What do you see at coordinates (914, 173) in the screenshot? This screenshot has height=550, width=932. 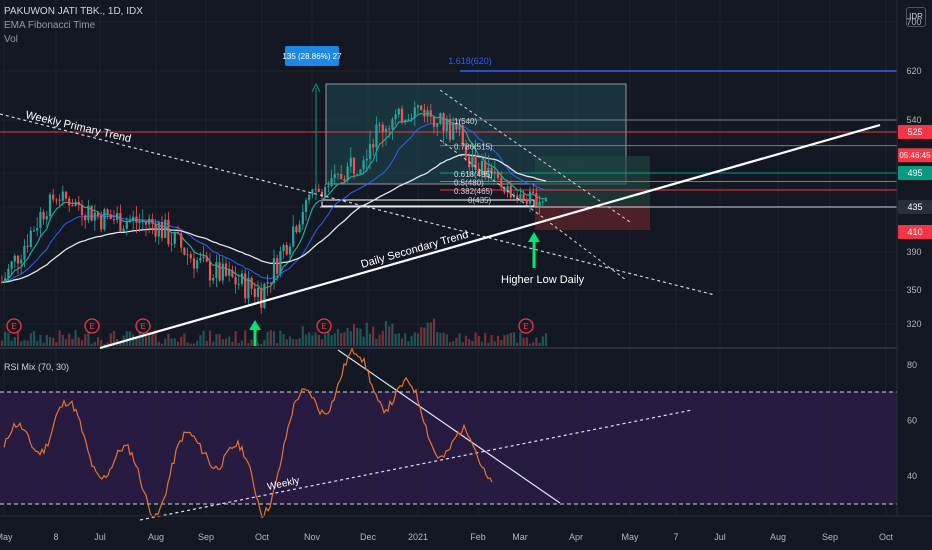 I see `price-badge-label: 495` at bounding box center [914, 173].